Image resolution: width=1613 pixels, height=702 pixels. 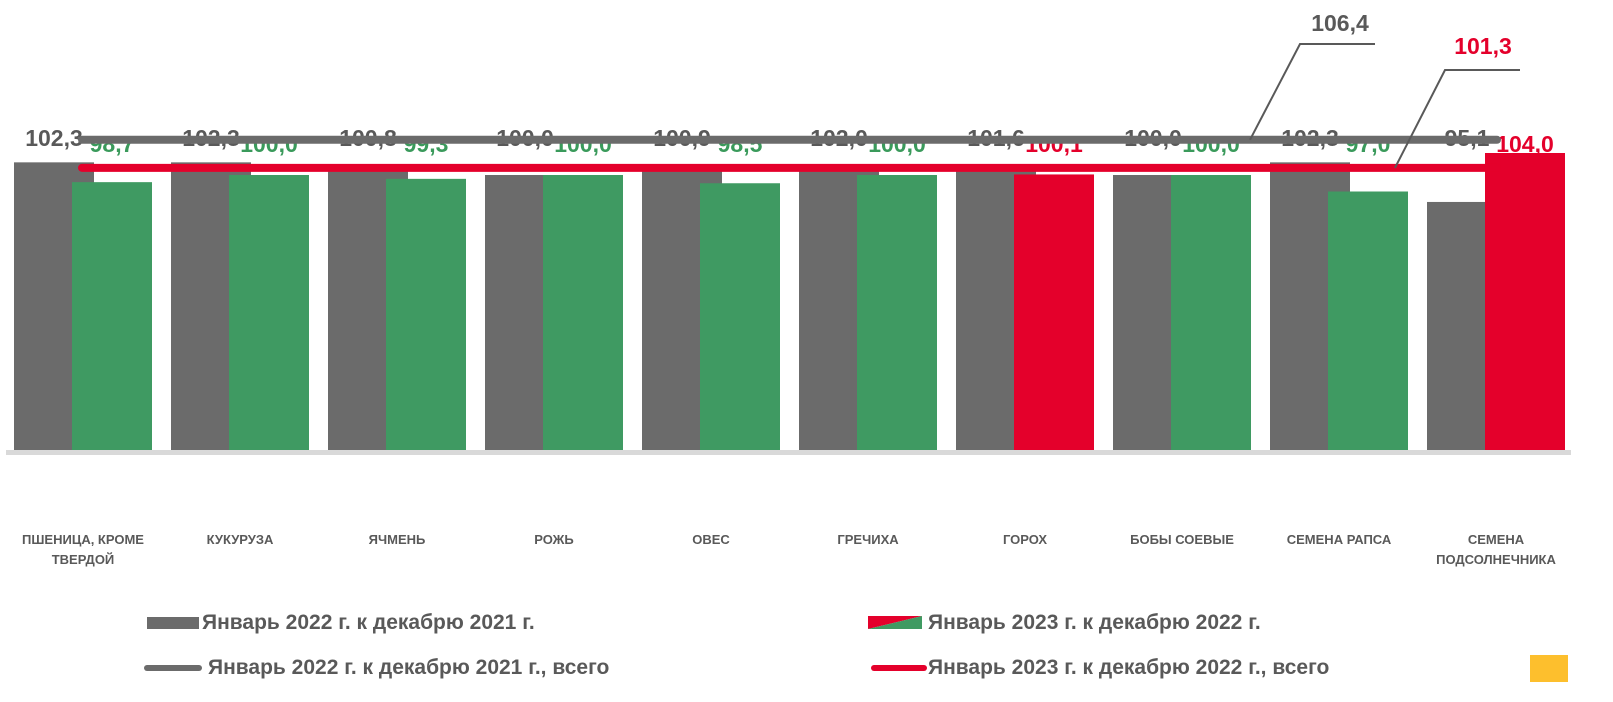 I want to click on x-tick-label: СЕМЕНА РАПСА, so click(x=1339, y=539).